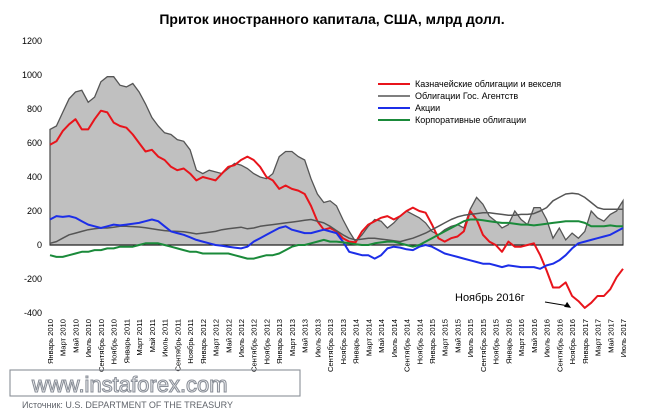  What do you see at coordinates (470, 338) in the screenshot?
I see `x-tick-label: Июль 2015` at bounding box center [470, 338].